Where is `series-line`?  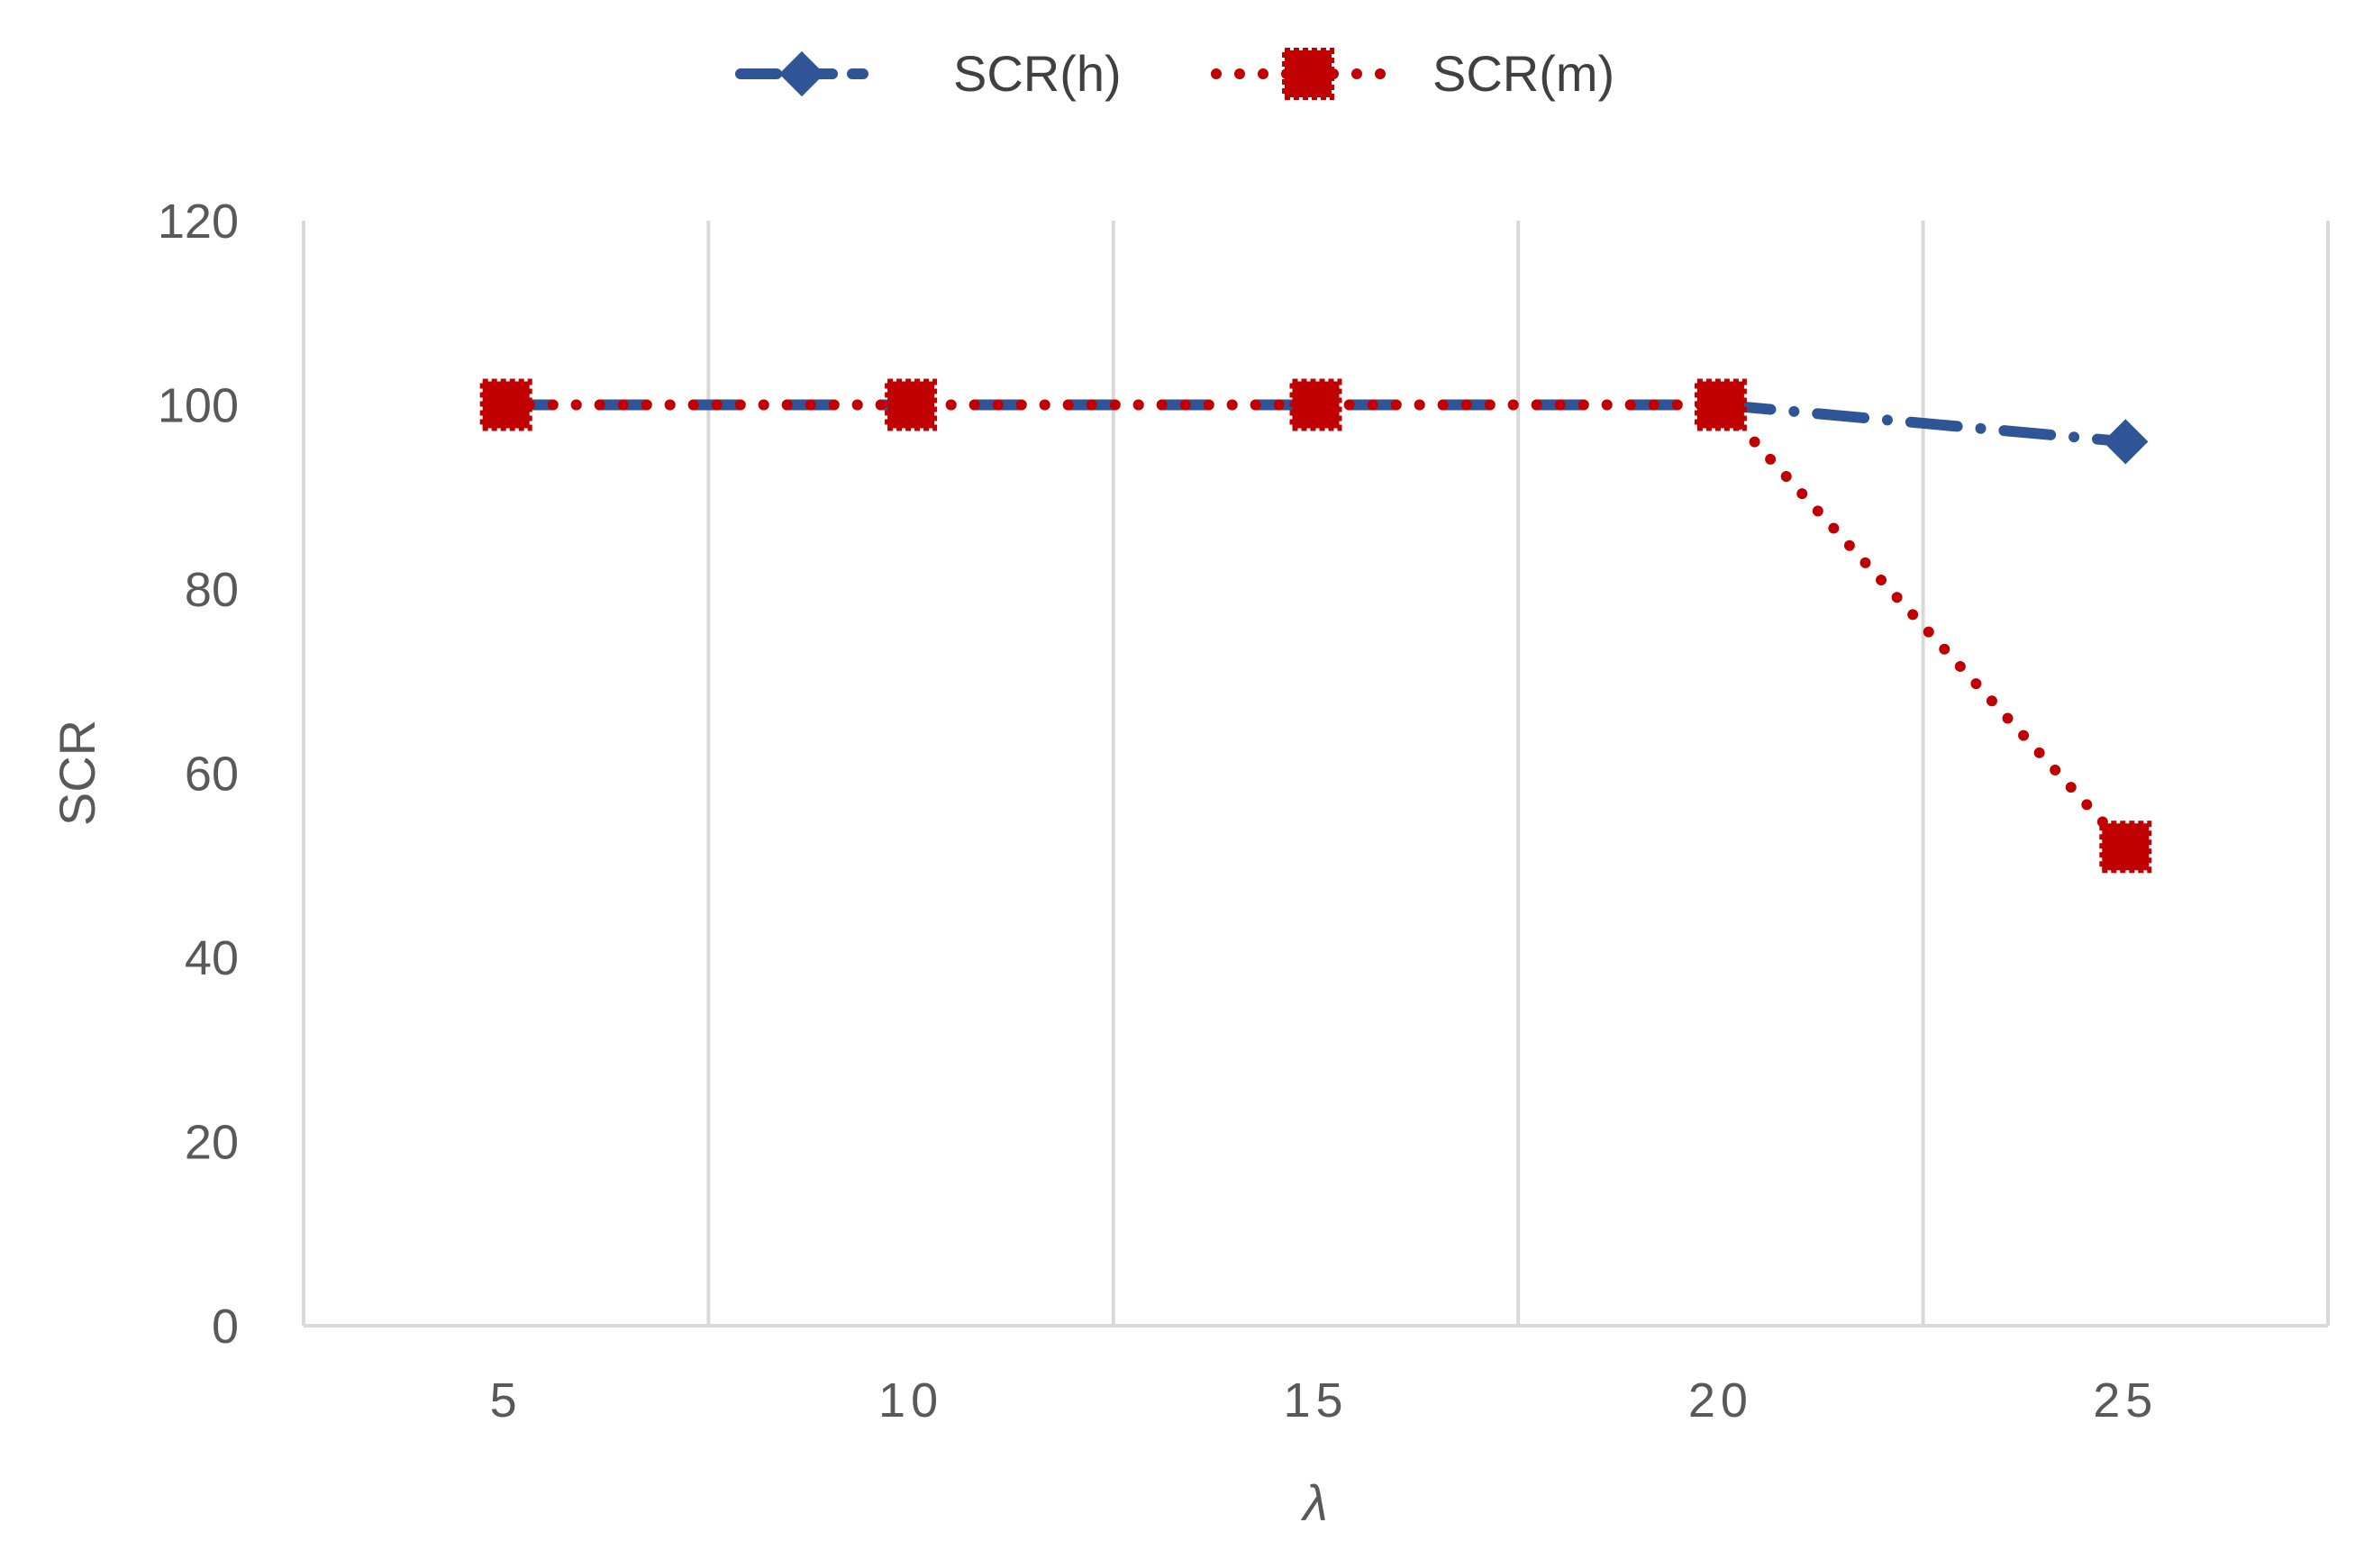
series-line is located at coordinates (1316, 423).